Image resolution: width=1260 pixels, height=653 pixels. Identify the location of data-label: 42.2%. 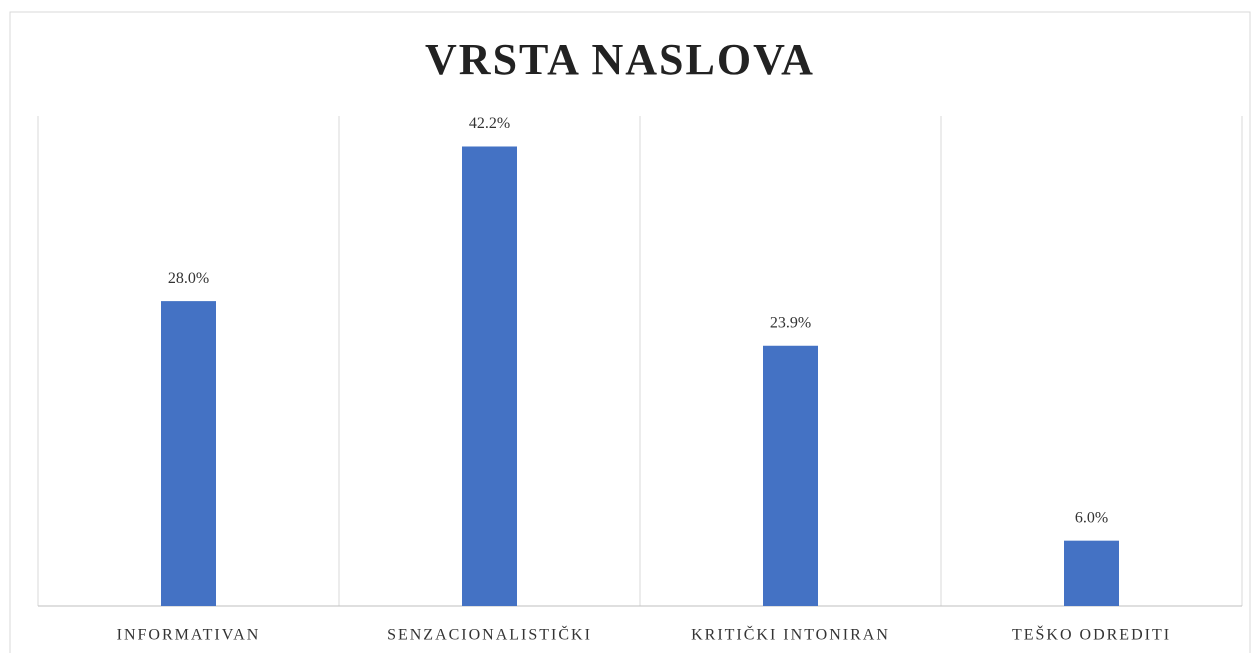
(489, 123).